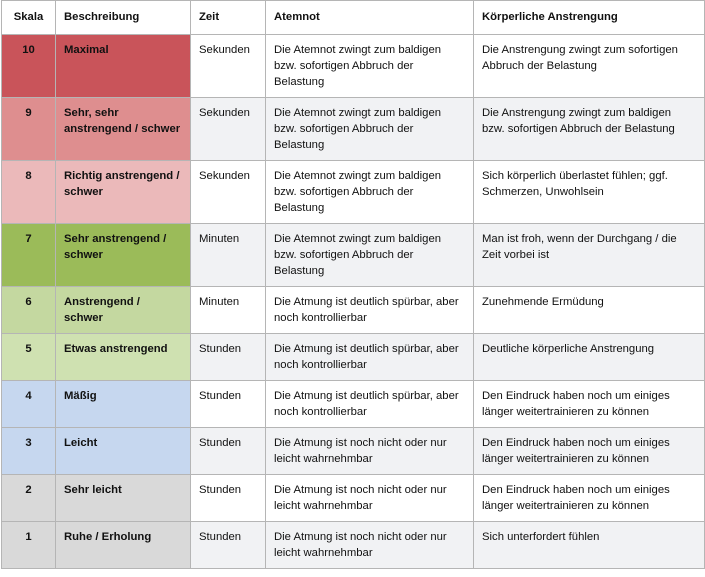  What do you see at coordinates (28, 129) in the screenshot?
I see `table-cell: 9` at bounding box center [28, 129].